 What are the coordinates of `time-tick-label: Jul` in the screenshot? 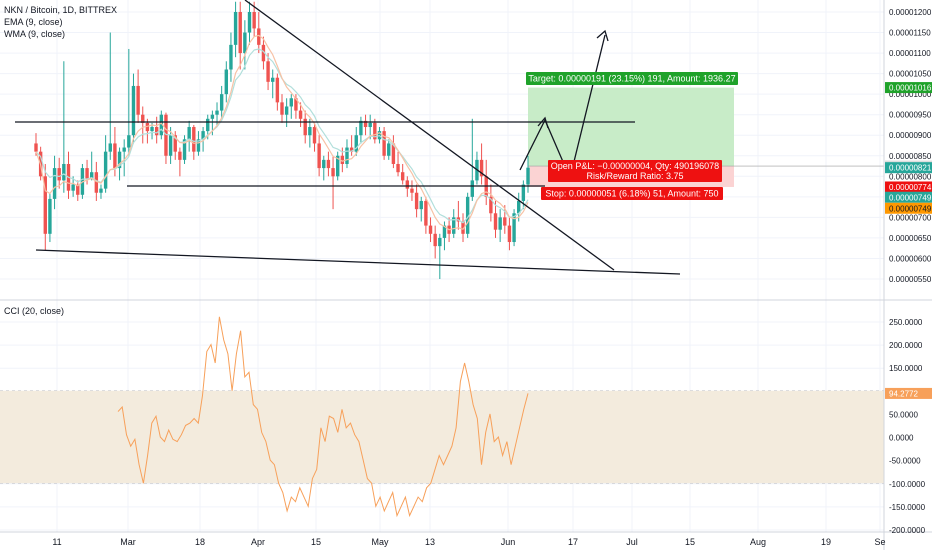 It's located at (632, 542).